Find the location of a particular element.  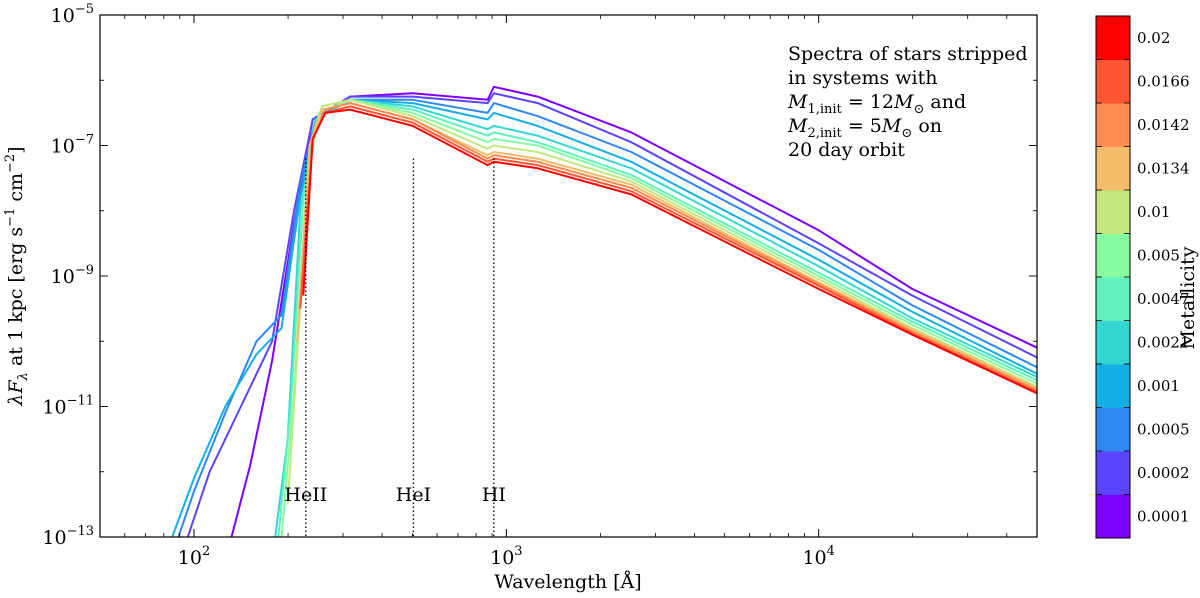

annotation-line-1: Spectra of stars stripped is located at coordinates (908, 54).